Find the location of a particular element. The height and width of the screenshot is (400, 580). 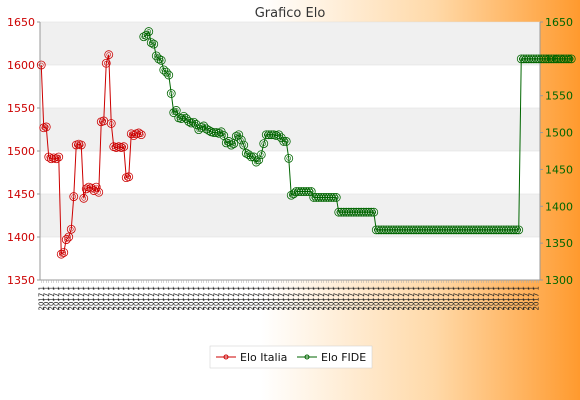

left-tick-label: 1350 is located at coordinates (21, 280).